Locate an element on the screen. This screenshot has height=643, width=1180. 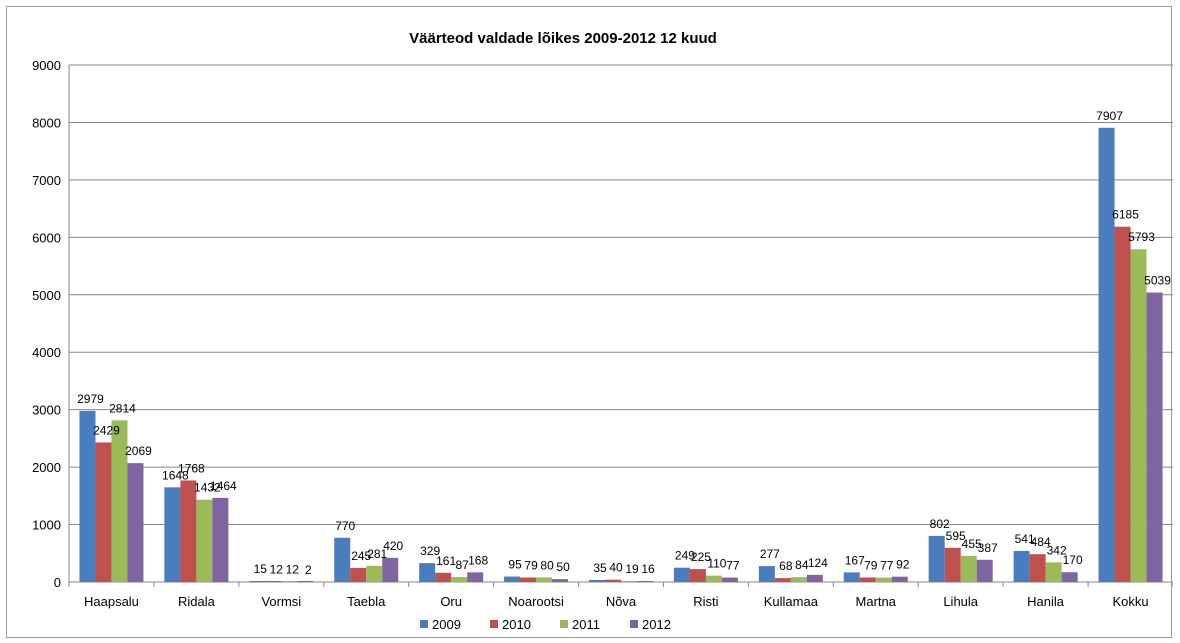
data-label: 541 is located at coordinates (1025, 539).